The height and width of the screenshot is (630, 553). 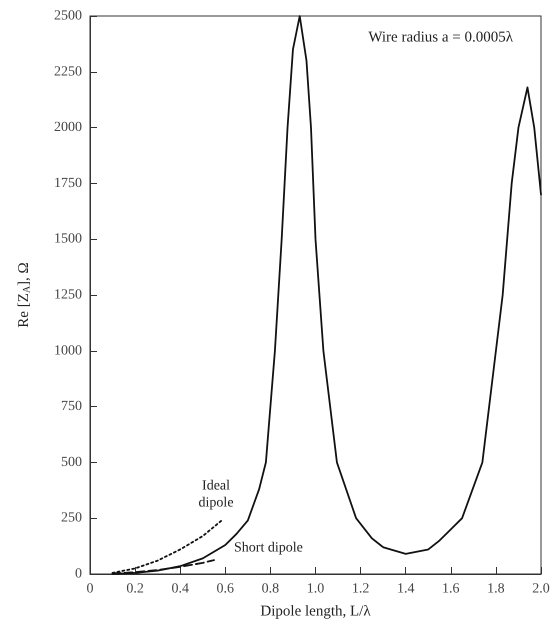 I want to click on x-tick-label: 1.6, so click(x=451, y=589).